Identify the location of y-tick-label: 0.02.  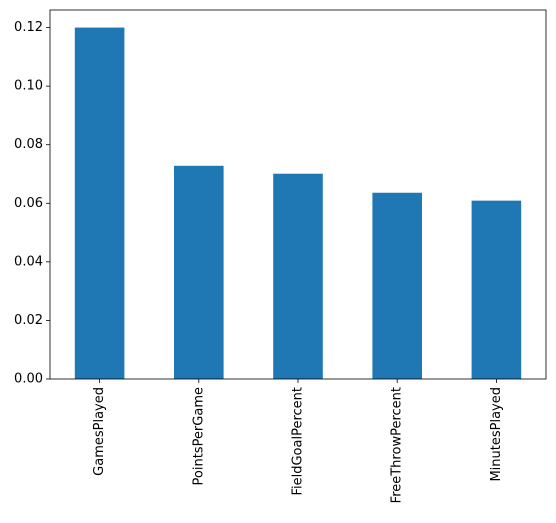
(28, 320).